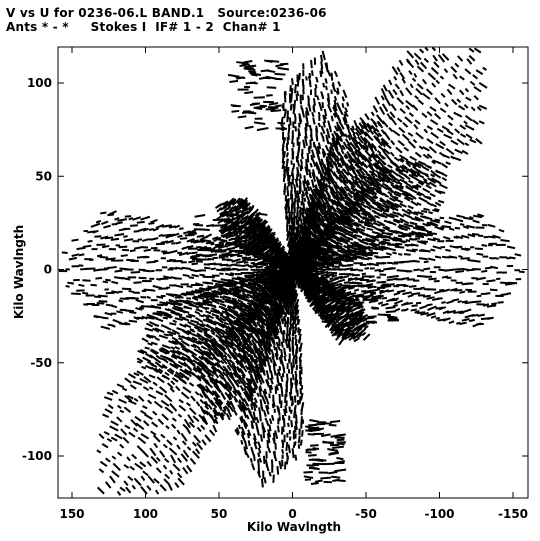  I want to click on x-tick-label: -50, so click(366, 514).